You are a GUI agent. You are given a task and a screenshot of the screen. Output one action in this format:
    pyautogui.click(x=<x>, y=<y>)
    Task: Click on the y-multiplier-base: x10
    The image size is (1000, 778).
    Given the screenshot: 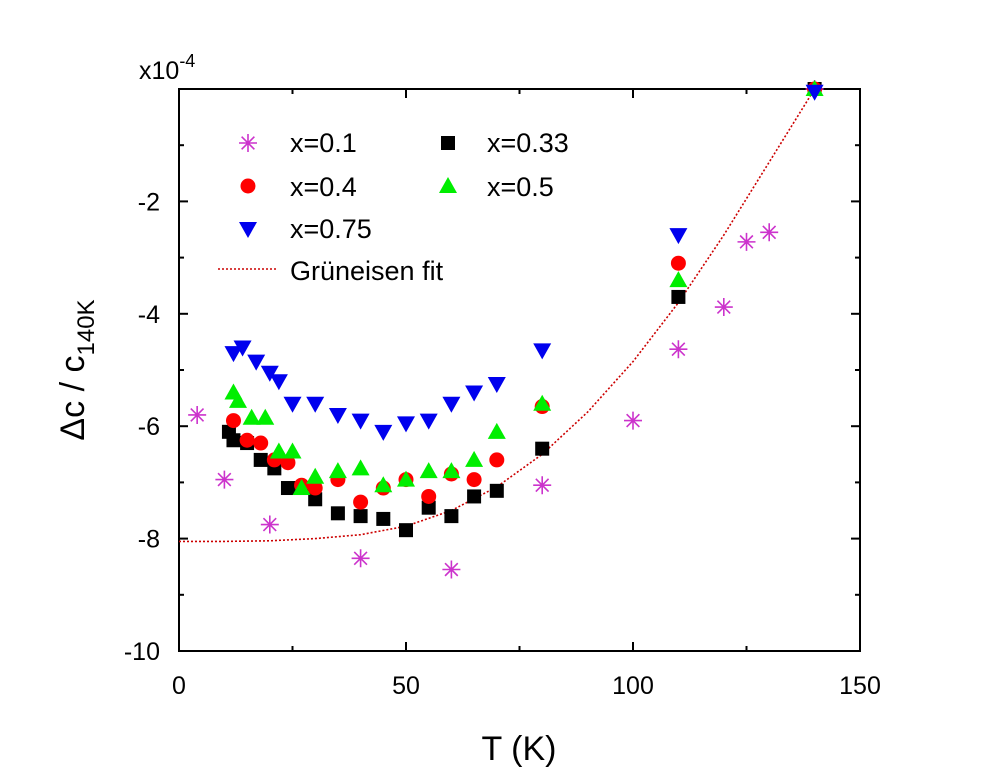 What is the action you would take?
    pyautogui.click(x=159, y=71)
    